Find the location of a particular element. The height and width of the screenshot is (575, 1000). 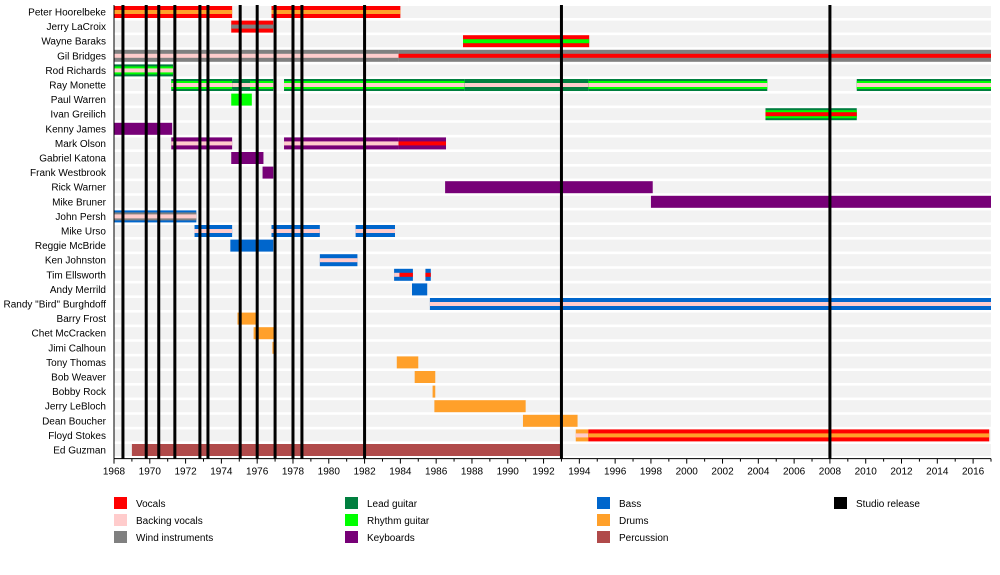

x-tick-label: 2010 is located at coordinates (866, 472).